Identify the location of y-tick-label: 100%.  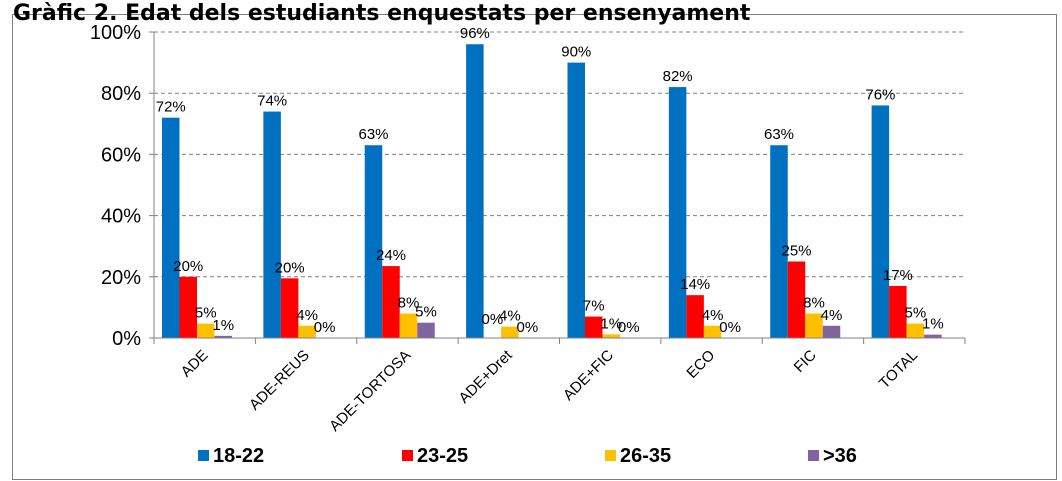
(115, 33).